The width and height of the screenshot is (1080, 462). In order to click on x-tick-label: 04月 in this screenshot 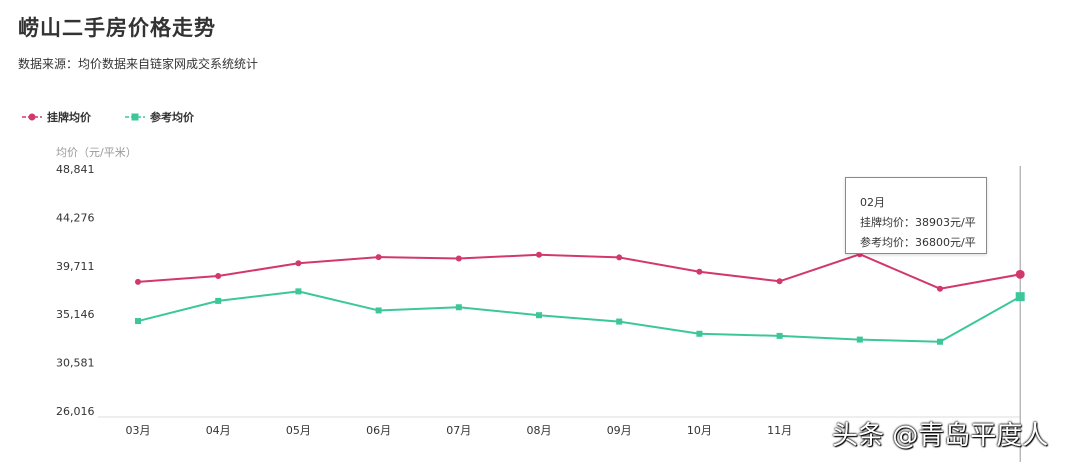, I will do `click(218, 430)`.